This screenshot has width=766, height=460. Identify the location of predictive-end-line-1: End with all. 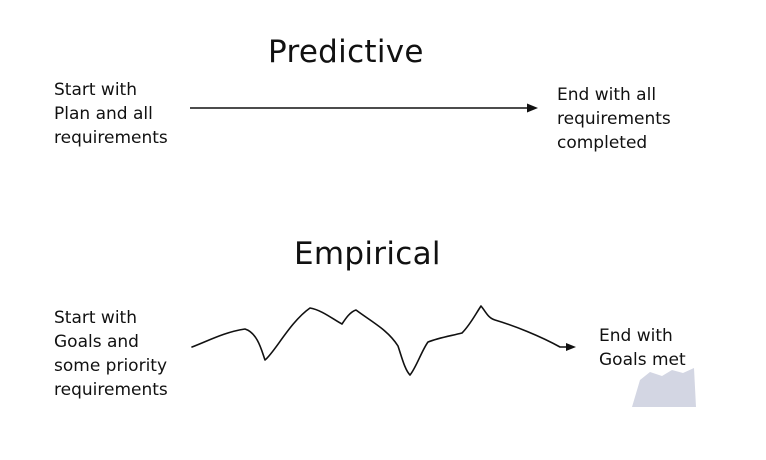
(607, 95).